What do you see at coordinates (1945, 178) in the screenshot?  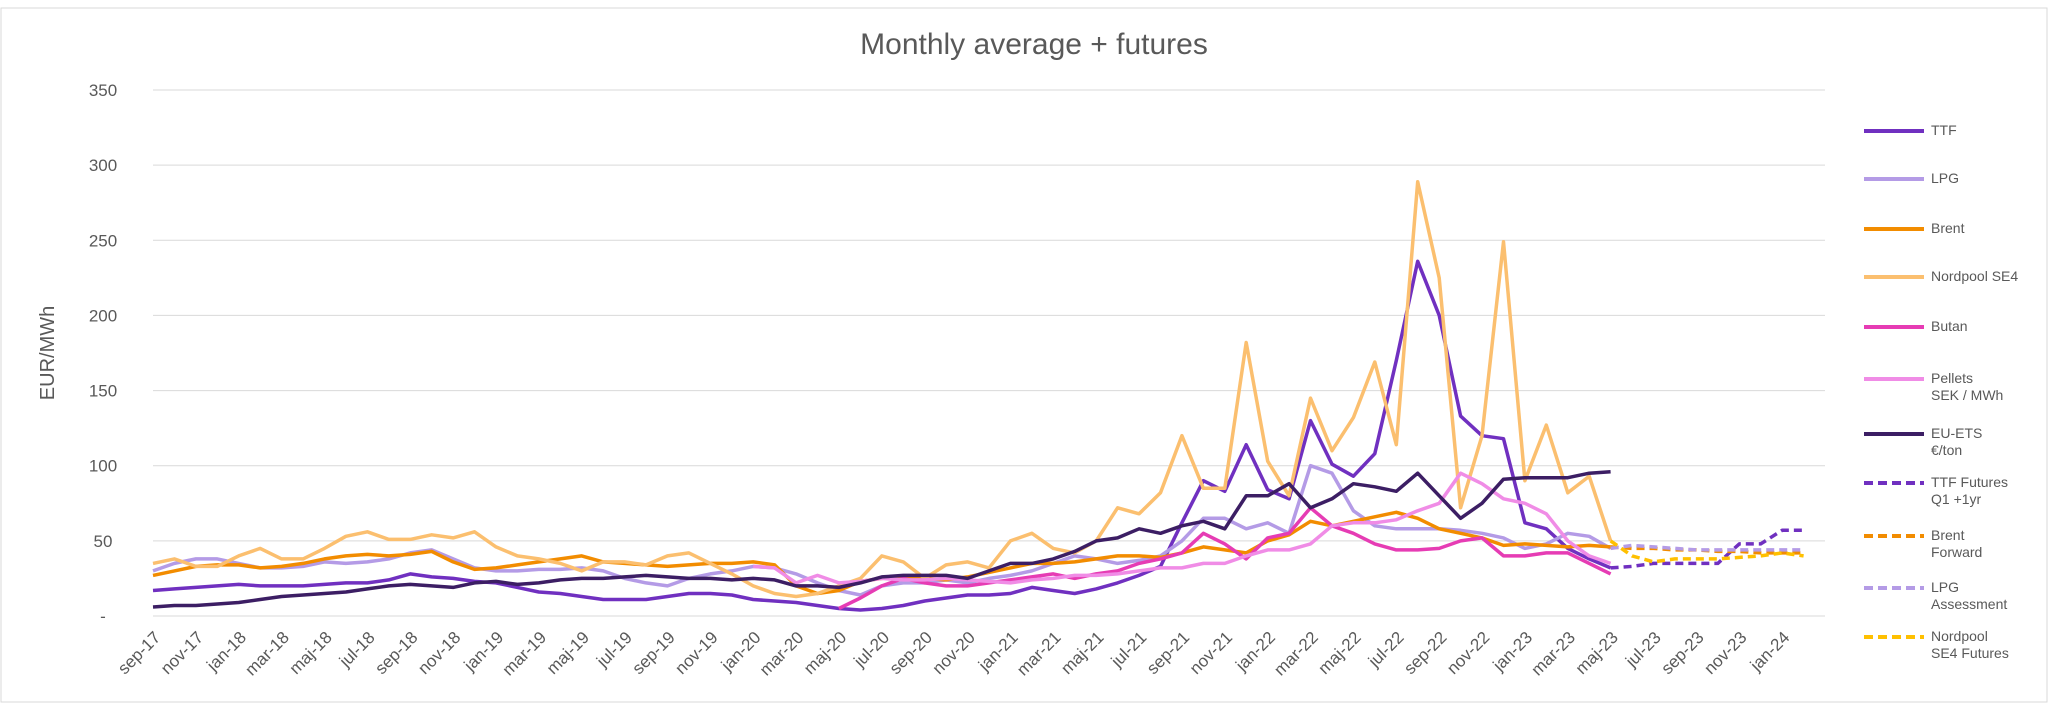 I see `legend-label: LPG` at bounding box center [1945, 178].